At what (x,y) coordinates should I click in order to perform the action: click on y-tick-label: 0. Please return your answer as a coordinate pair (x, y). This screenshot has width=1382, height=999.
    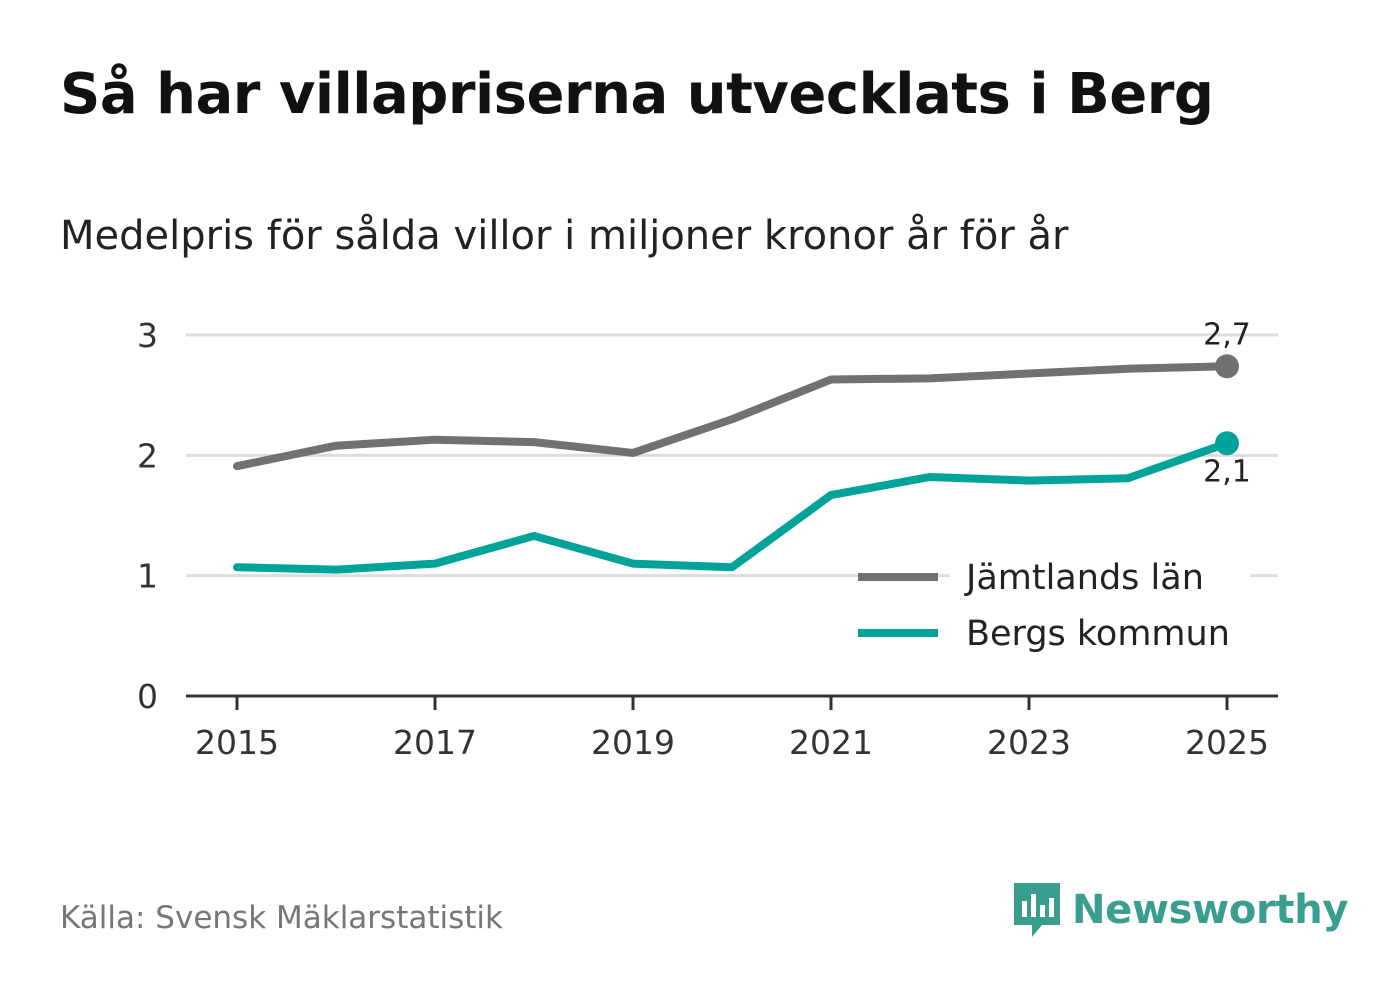
    Looking at the image, I should click on (147, 696).